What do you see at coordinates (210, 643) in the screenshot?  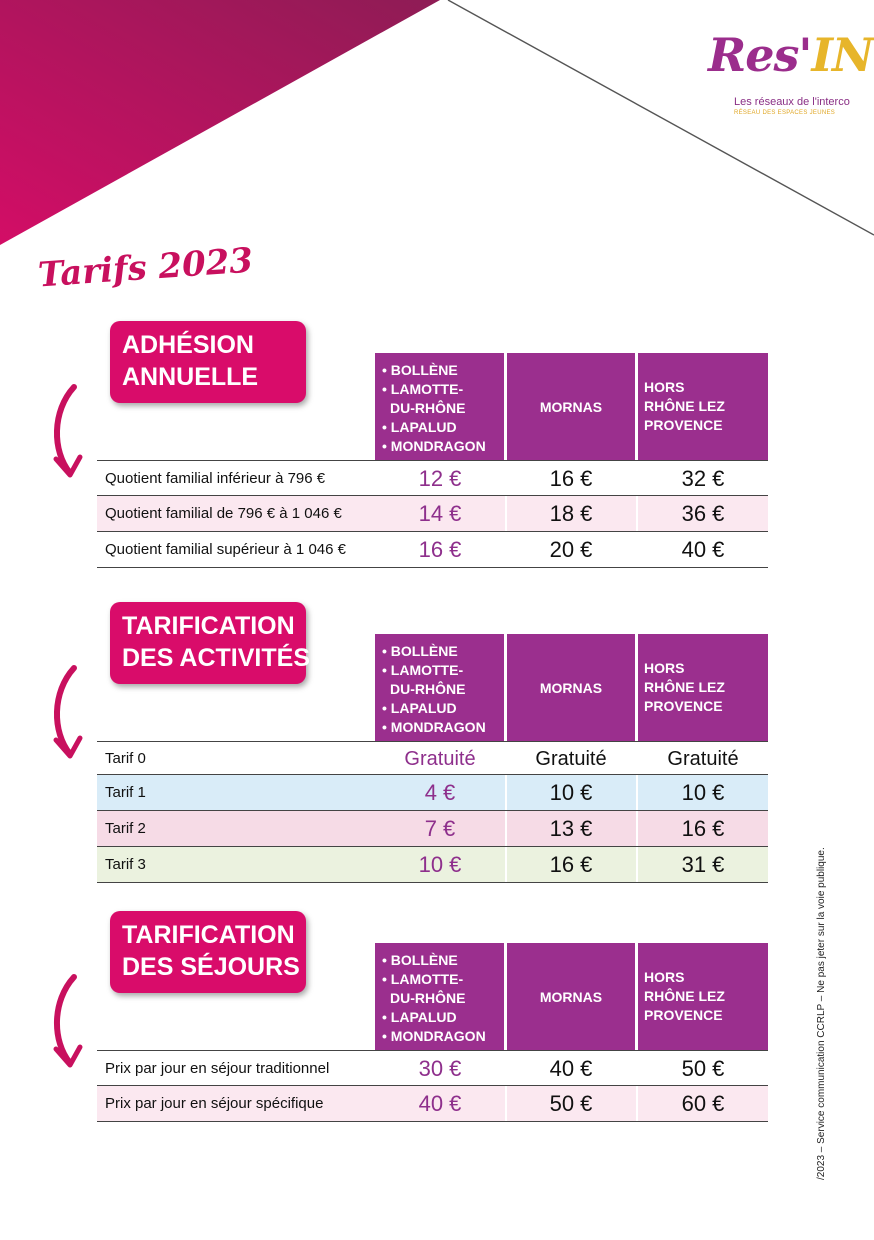 I see `section-title: TARIFICATION DES ACTIVITÉS` at bounding box center [210, 643].